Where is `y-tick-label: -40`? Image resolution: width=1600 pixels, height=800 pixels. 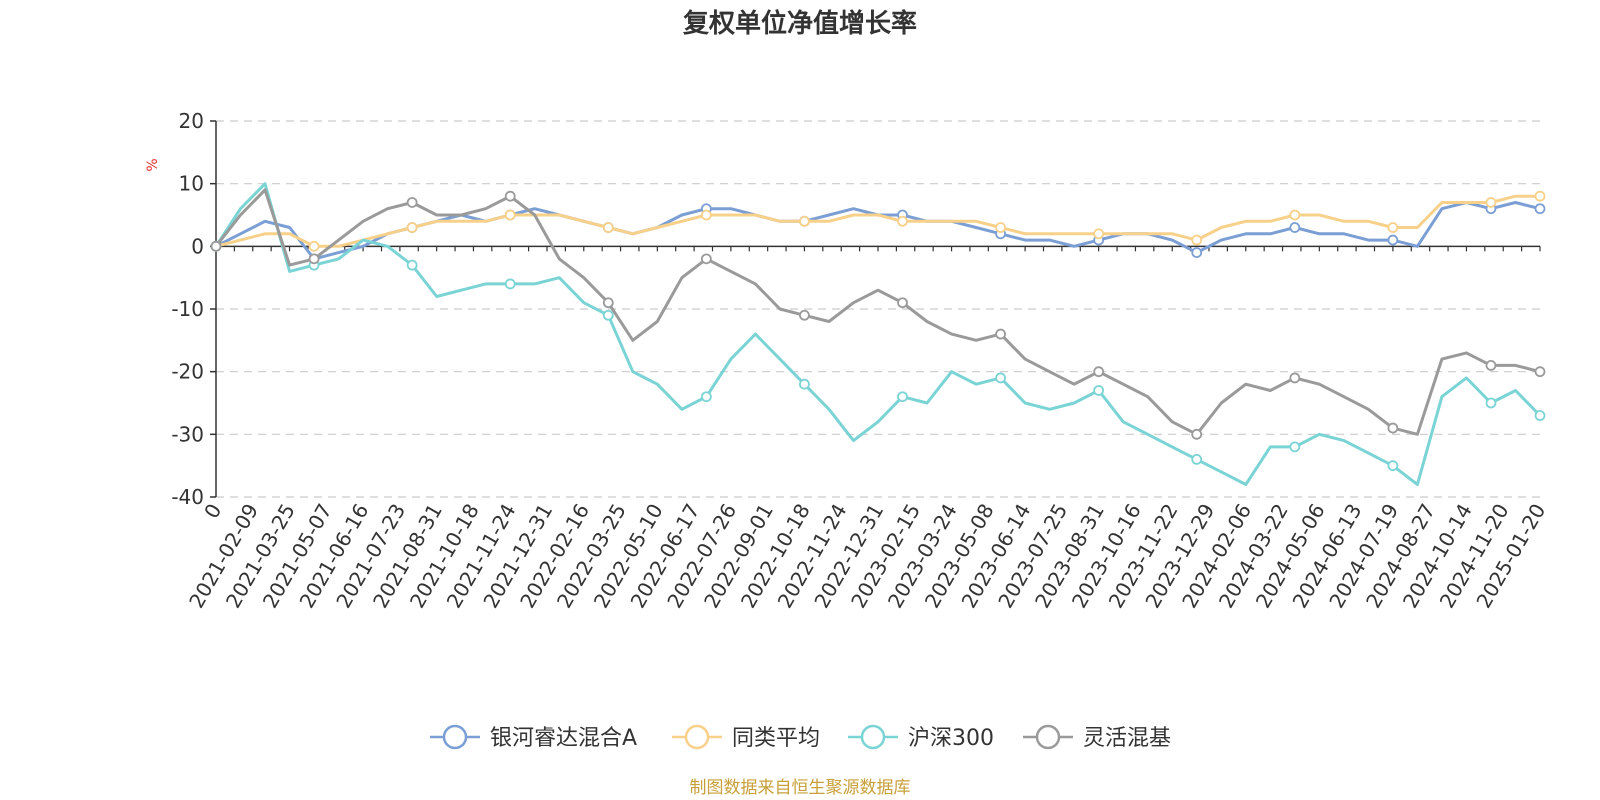
y-tick-label: -40 is located at coordinates (187, 497).